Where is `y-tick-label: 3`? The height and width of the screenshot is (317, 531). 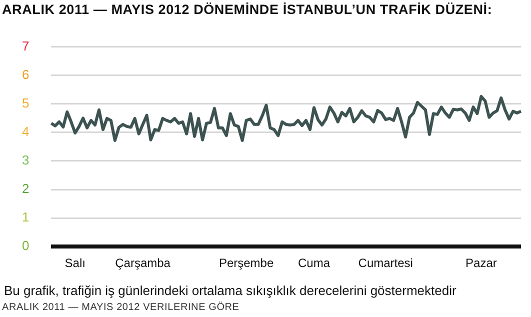
y-tick-label: 3 is located at coordinates (26, 160).